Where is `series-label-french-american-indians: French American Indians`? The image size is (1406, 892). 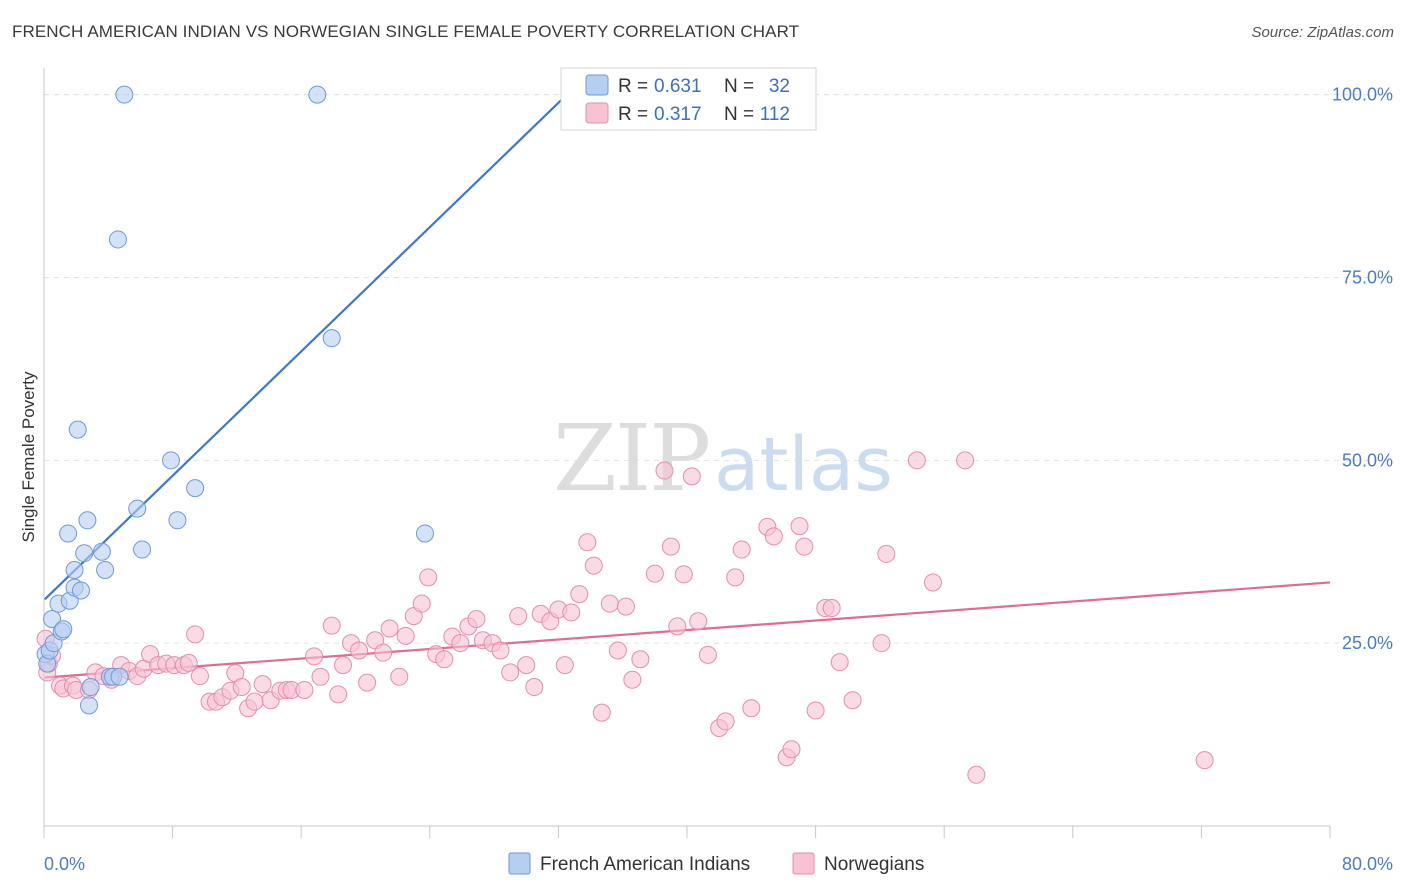 series-label-french-american-indians: French American Indians is located at coordinates (645, 864).